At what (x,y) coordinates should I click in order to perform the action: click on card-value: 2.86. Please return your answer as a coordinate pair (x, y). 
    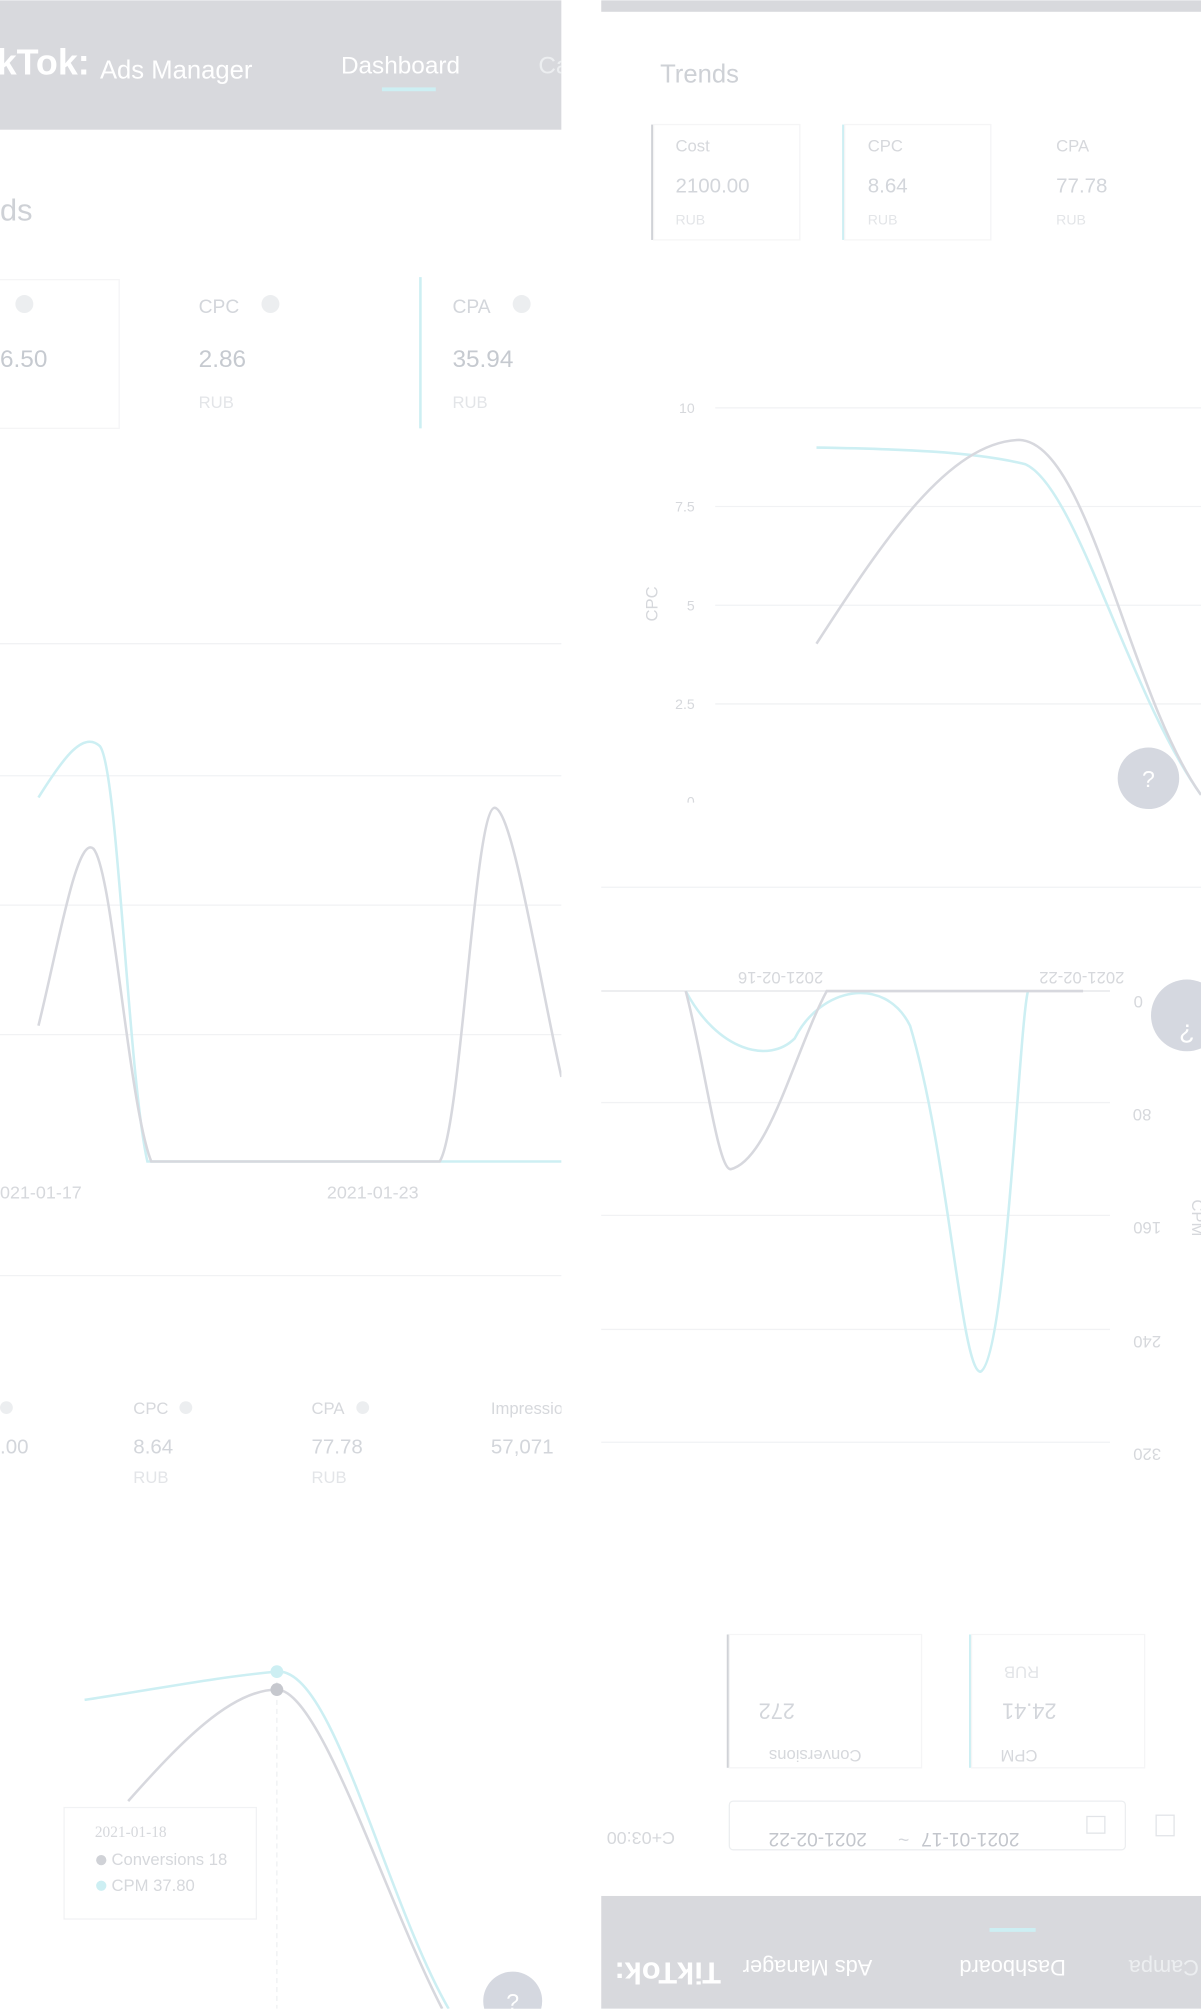
    Looking at the image, I should click on (222, 359).